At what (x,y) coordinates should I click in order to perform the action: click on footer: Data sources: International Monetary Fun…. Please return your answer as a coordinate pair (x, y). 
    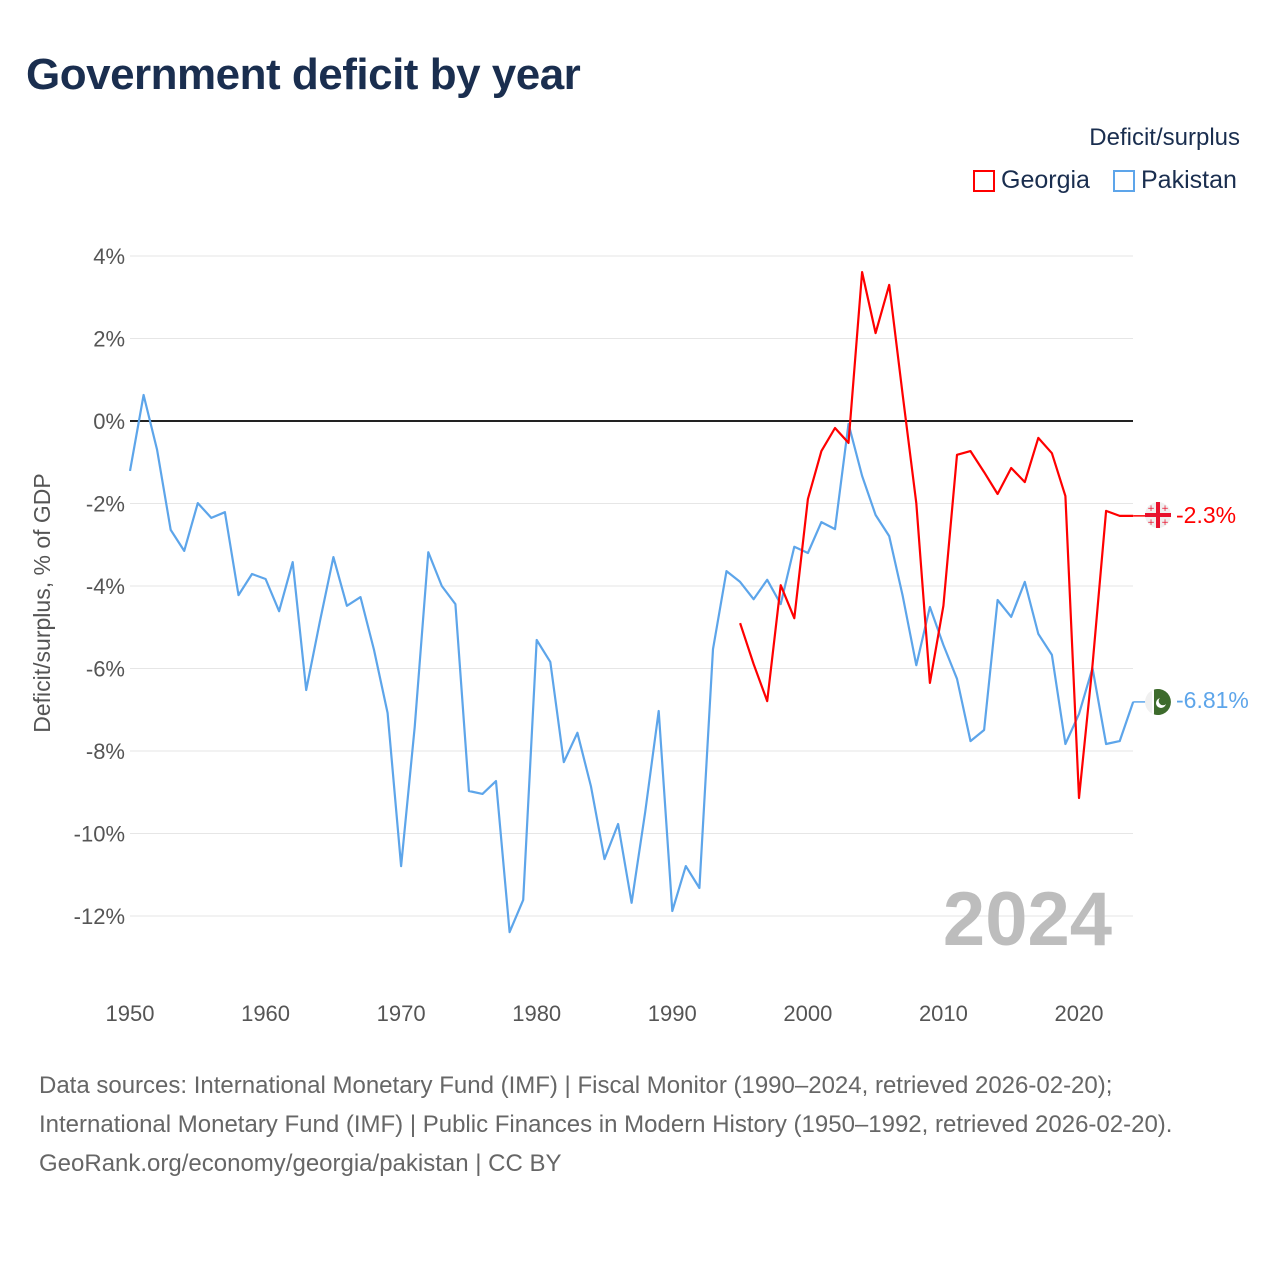
    Looking at the image, I should click on (639, 1124).